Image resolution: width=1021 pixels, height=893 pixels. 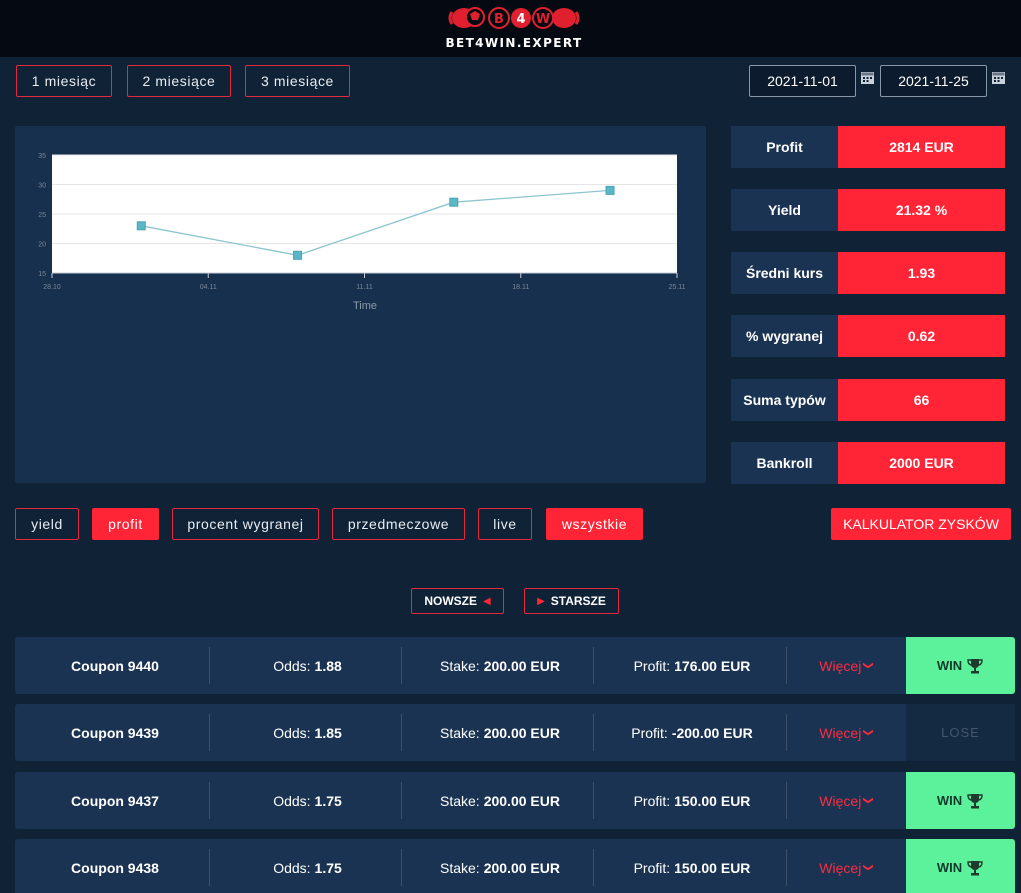 I want to click on stat-label: Yield, so click(x=784, y=210).